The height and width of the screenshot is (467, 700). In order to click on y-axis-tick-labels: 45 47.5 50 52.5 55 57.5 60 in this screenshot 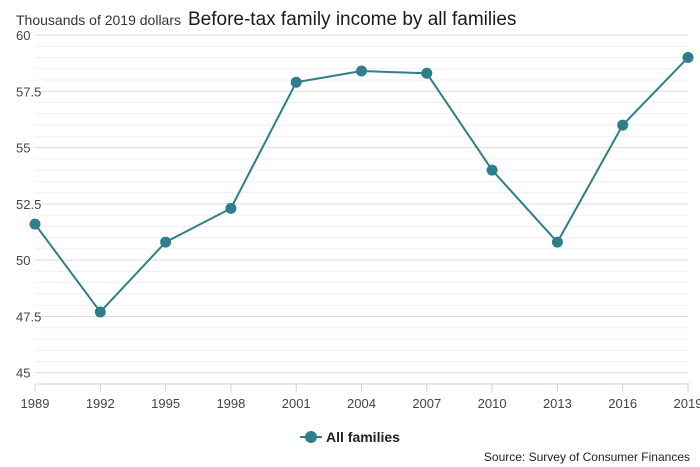, I will do `click(28, 204)`.